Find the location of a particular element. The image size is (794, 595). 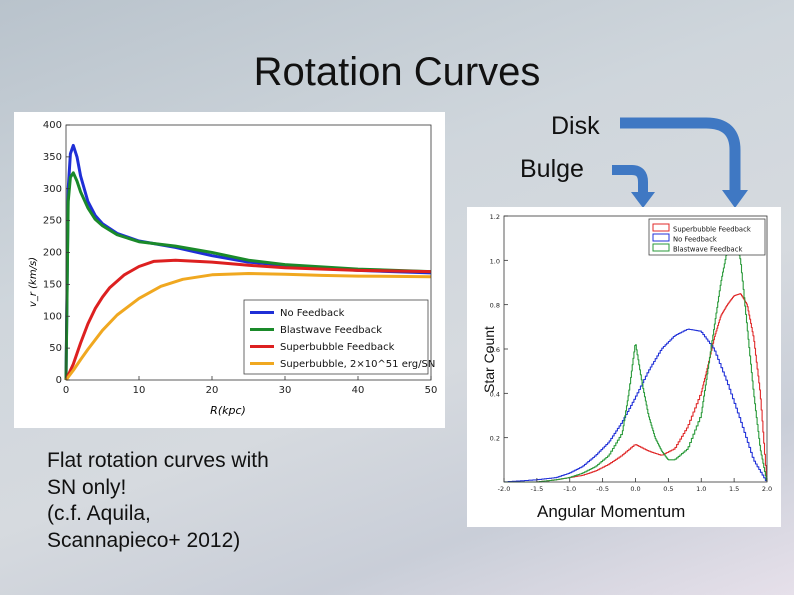

x-tick-label: -0.5 is located at coordinates (602, 489).